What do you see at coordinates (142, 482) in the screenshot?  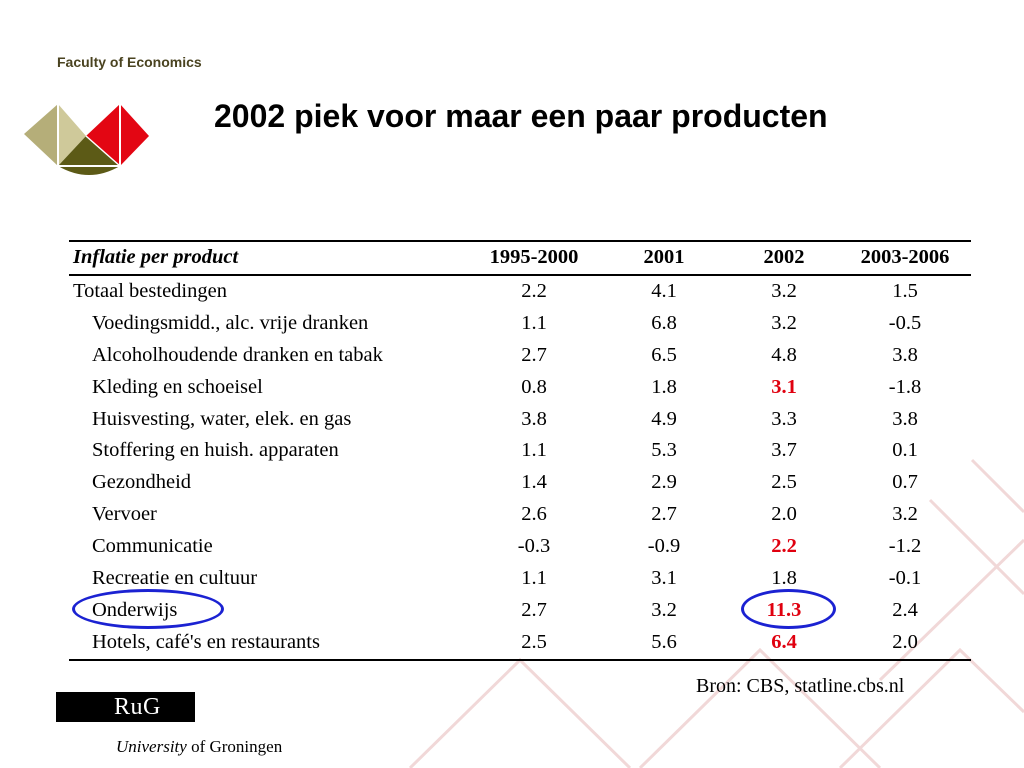 I see `row-label: Gezondheid` at bounding box center [142, 482].